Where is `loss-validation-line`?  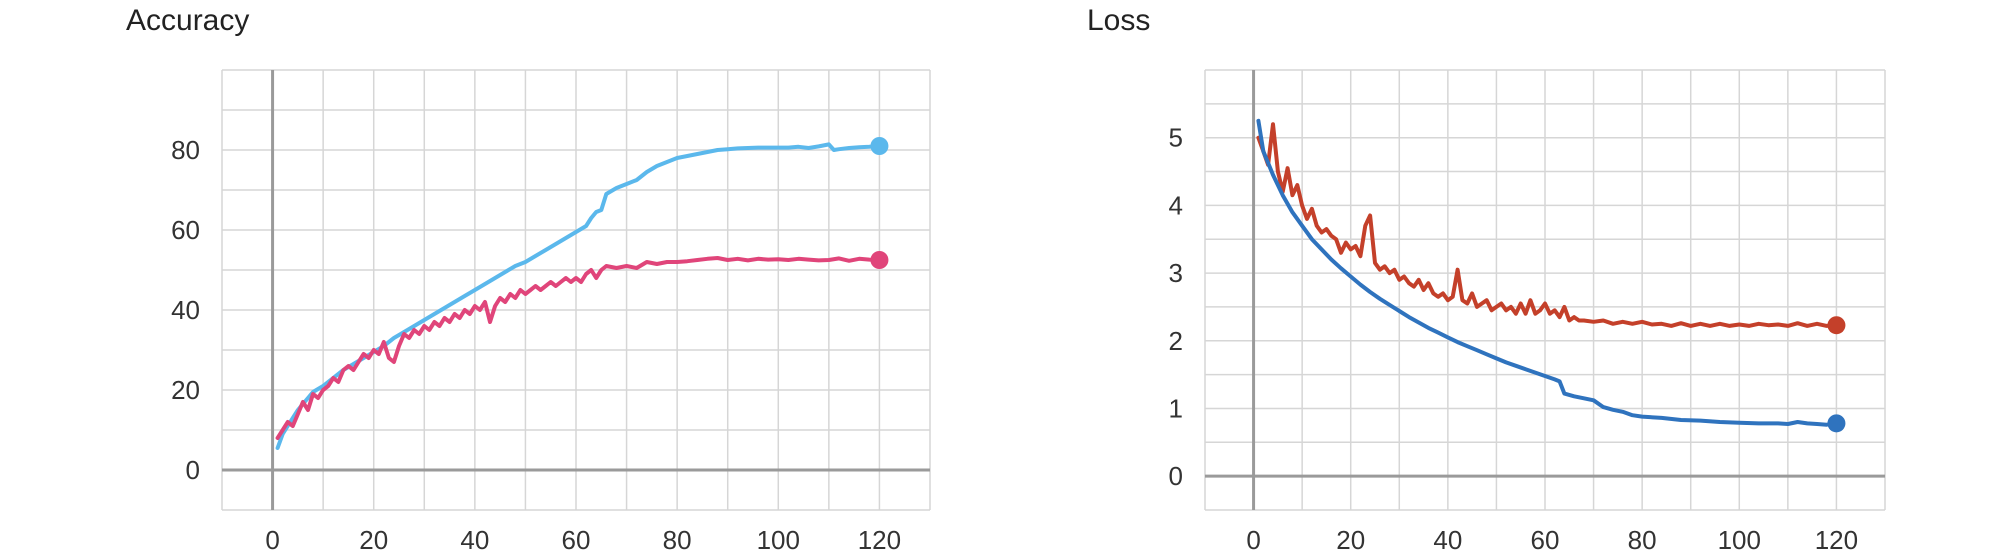 loss-validation-line is located at coordinates (1547, 225).